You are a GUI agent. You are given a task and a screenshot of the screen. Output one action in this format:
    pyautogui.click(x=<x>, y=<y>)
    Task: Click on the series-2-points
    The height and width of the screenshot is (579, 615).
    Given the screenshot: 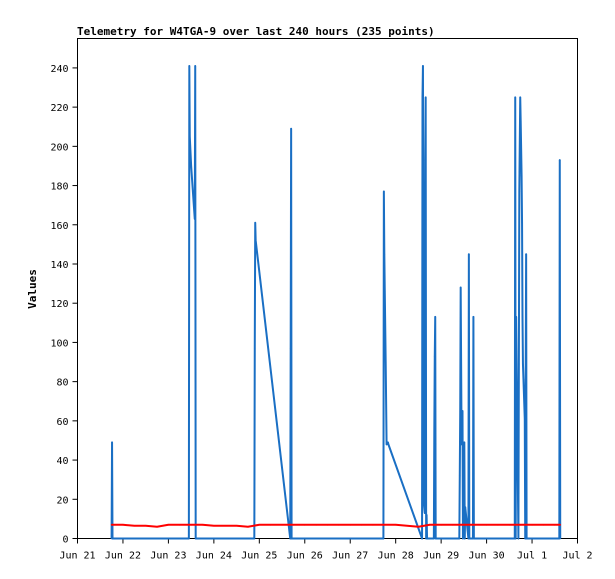 What is the action you would take?
    pyautogui.click(x=336, y=525)
    